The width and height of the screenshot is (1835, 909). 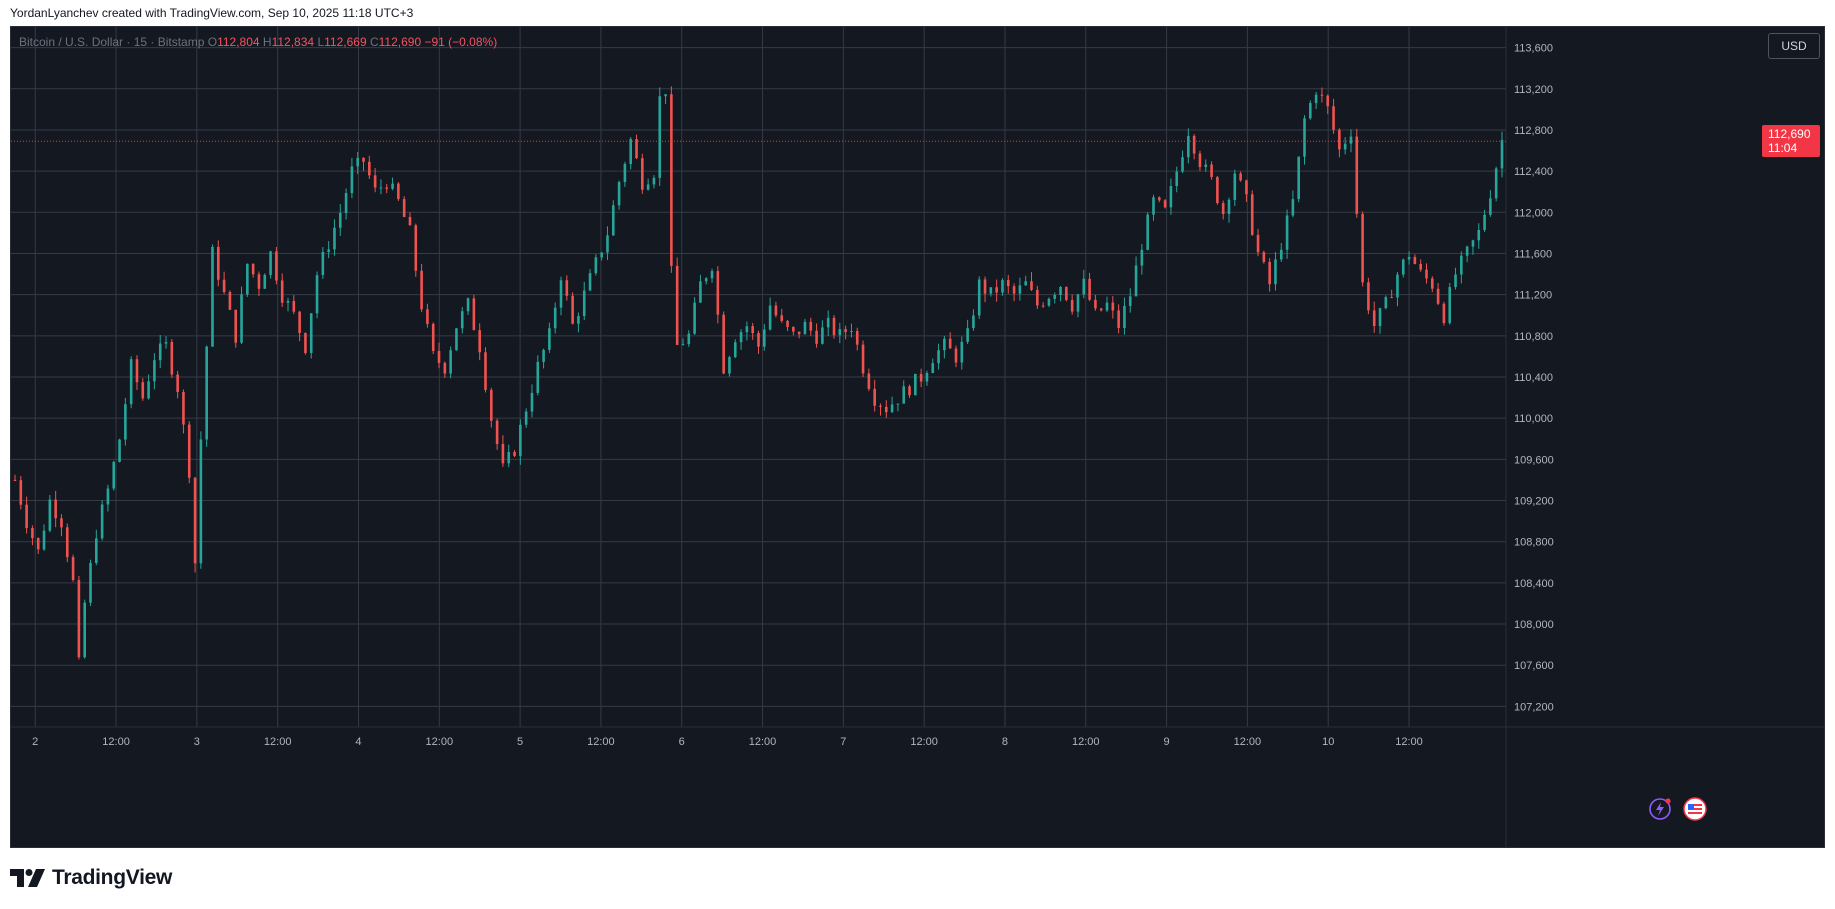 I want to click on currency-button: USD, so click(x=1794, y=46).